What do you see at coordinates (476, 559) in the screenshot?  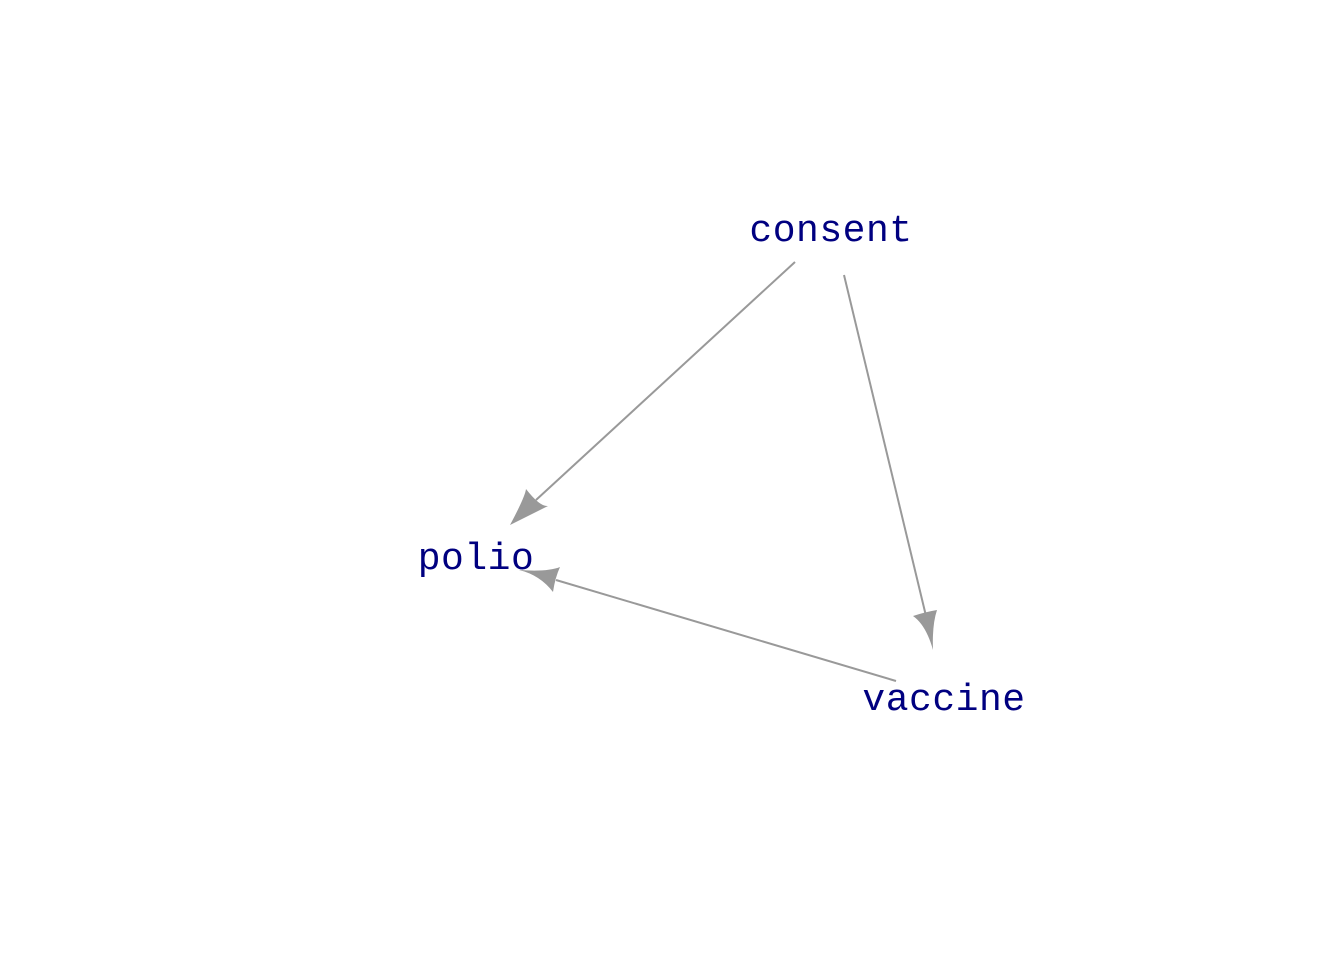 I see `node-polio: polio` at bounding box center [476, 559].